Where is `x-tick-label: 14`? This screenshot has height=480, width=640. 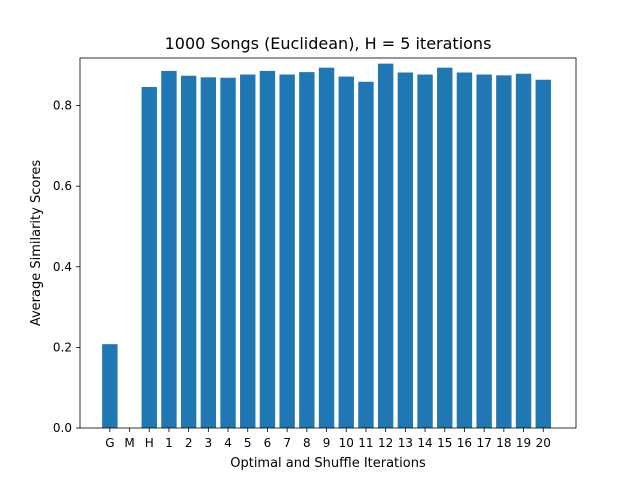
x-tick-label: 14 is located at coordinates (424, 443).